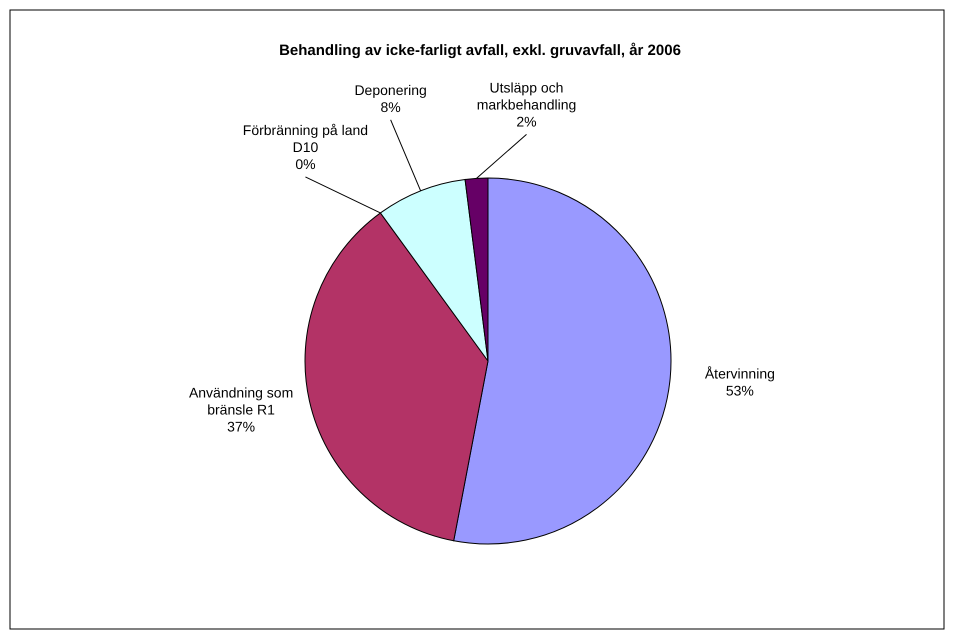 The image size is (954, 639). I want to click on category-label: Förbränning på land D10, so click(305, 138).